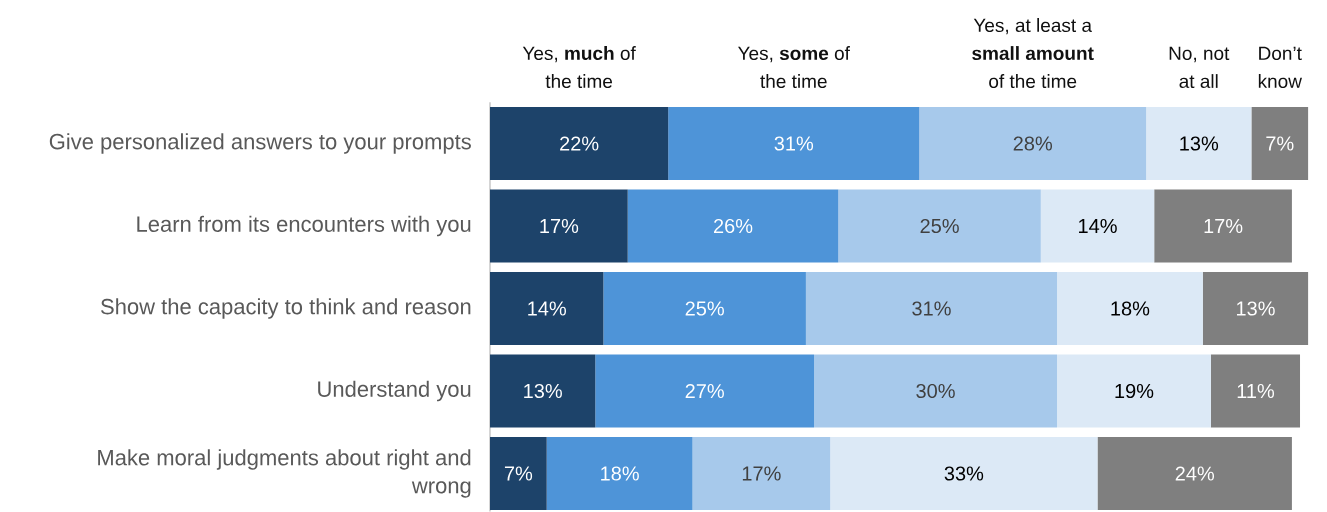 The width and height of the screenshot is (1327, 512). What do you see at coordinates (260, 143) in the screenshot?
I see `y-tick-label: Give personalized answers to your prompts` at bounding box center [260, 143].